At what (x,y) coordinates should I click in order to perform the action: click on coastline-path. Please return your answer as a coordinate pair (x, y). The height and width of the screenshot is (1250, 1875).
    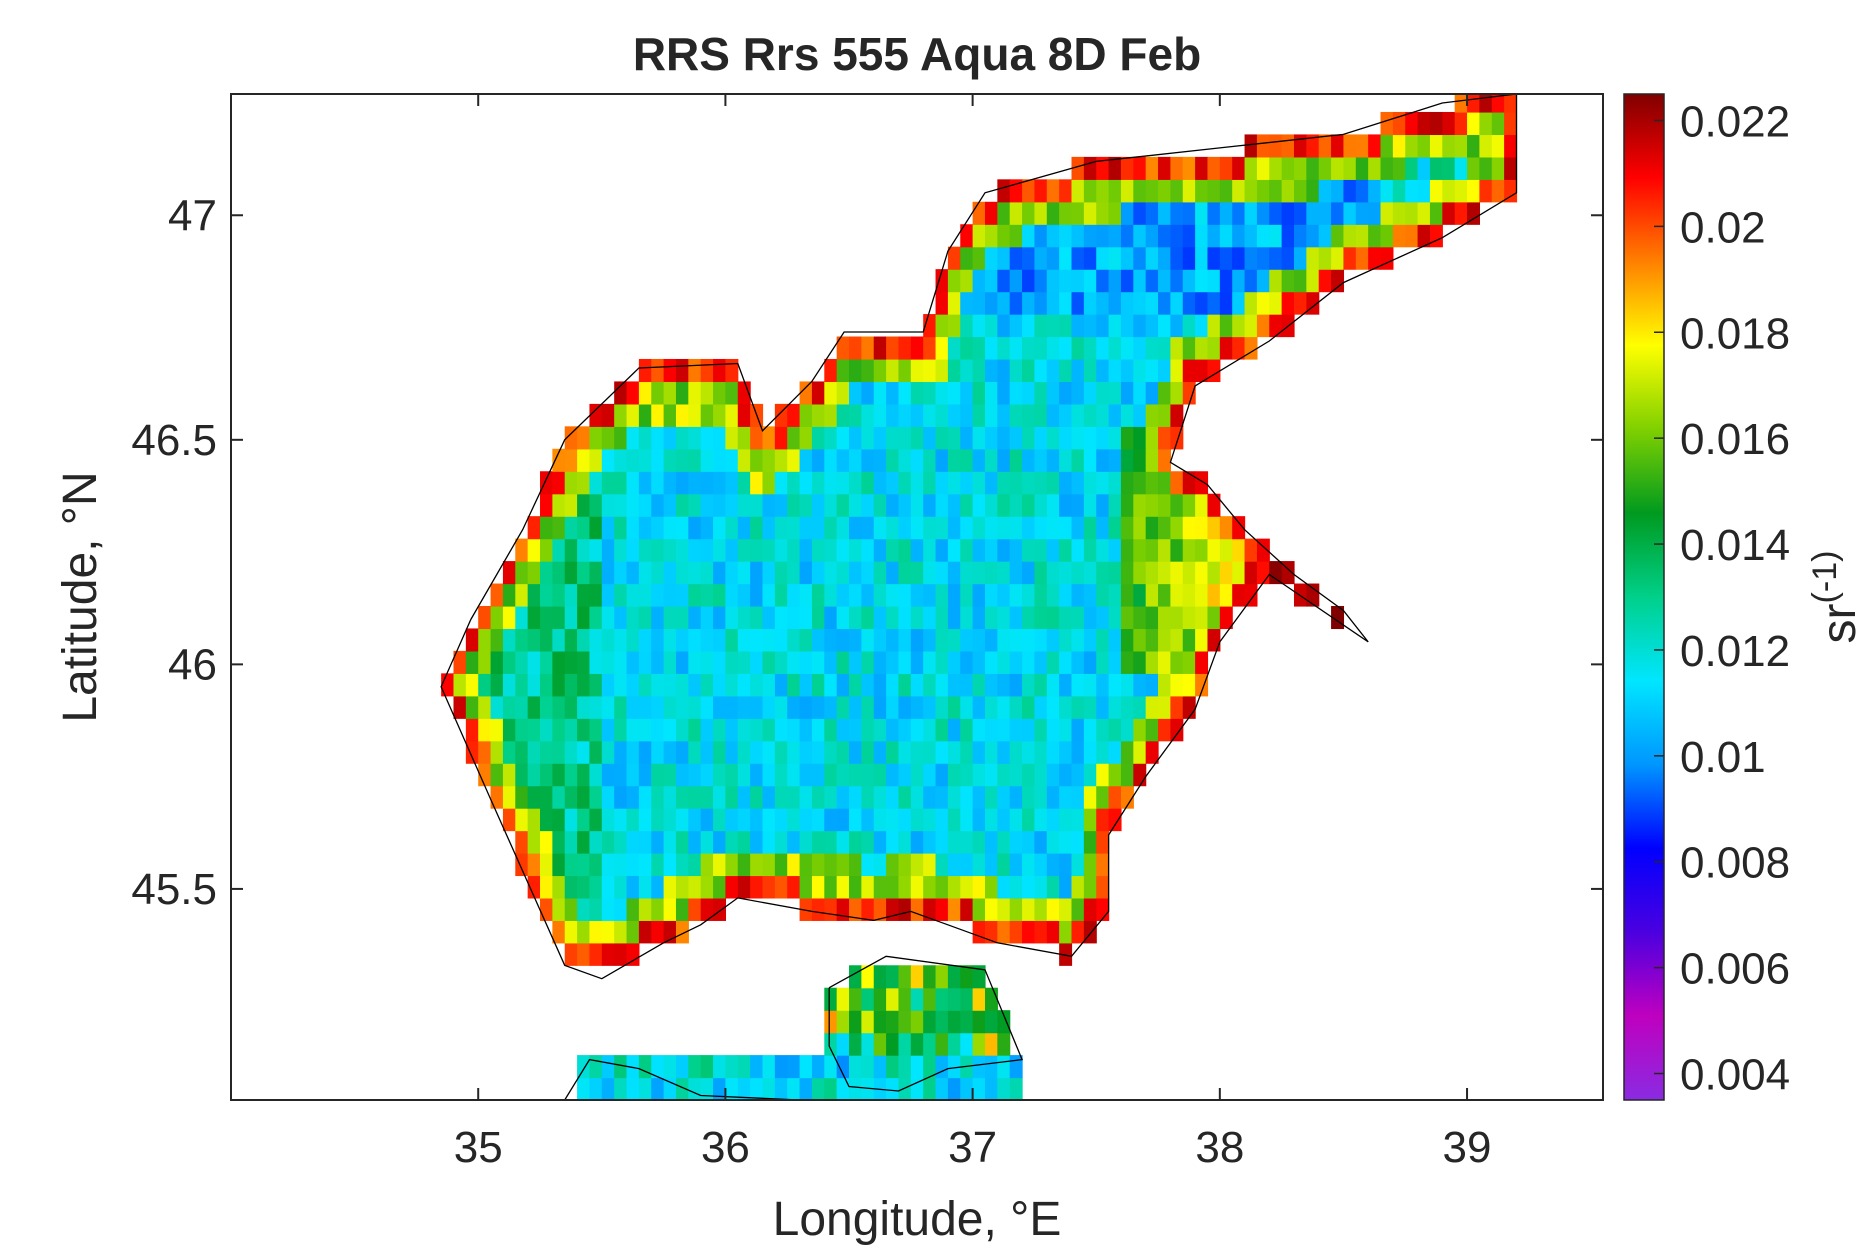
    Looking at the image, I should click on (926, 1023).